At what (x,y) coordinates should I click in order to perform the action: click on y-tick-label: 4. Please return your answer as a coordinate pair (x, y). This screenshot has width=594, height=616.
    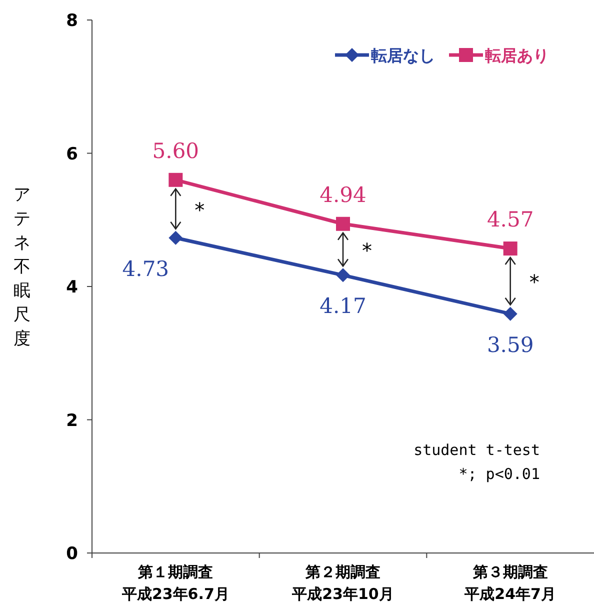
    Looking at the image, I should click on (72, 288).